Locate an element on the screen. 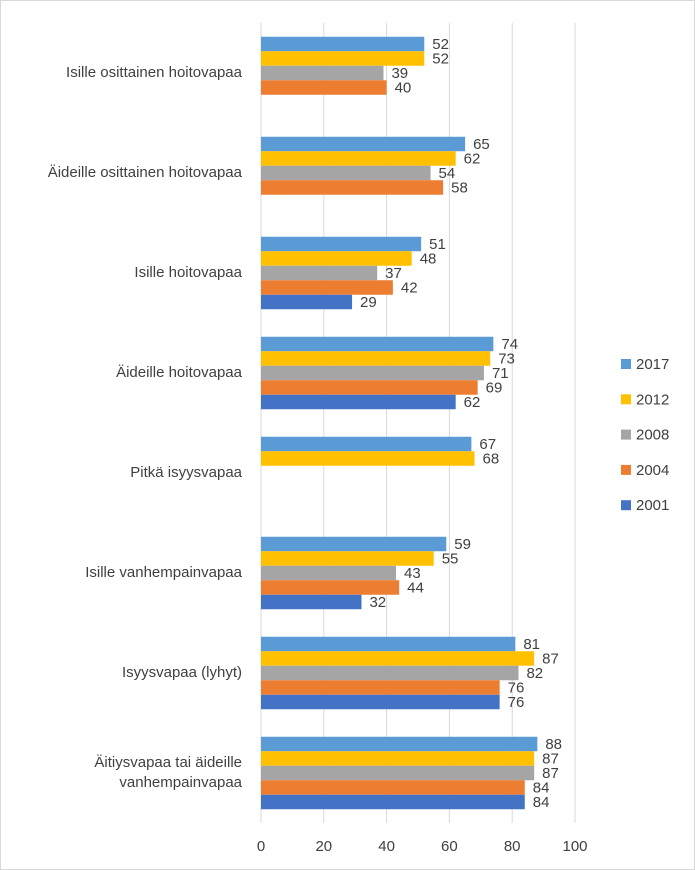 The height and width of the screenshot is (870, 695). value-label: 55 is located at coordinates (450, 558).